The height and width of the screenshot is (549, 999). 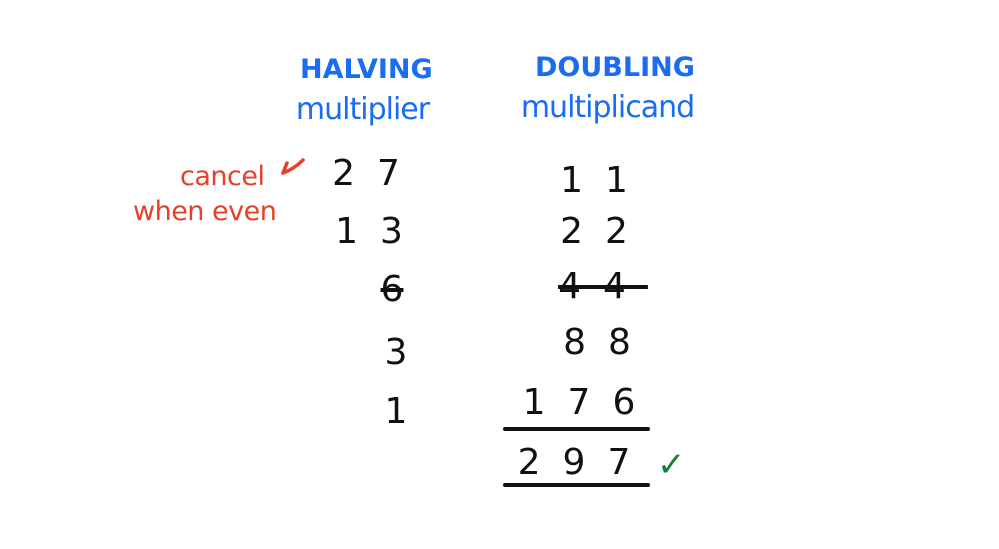 I want to click on doubling-row-1: 11, so click(x=605, y=180).